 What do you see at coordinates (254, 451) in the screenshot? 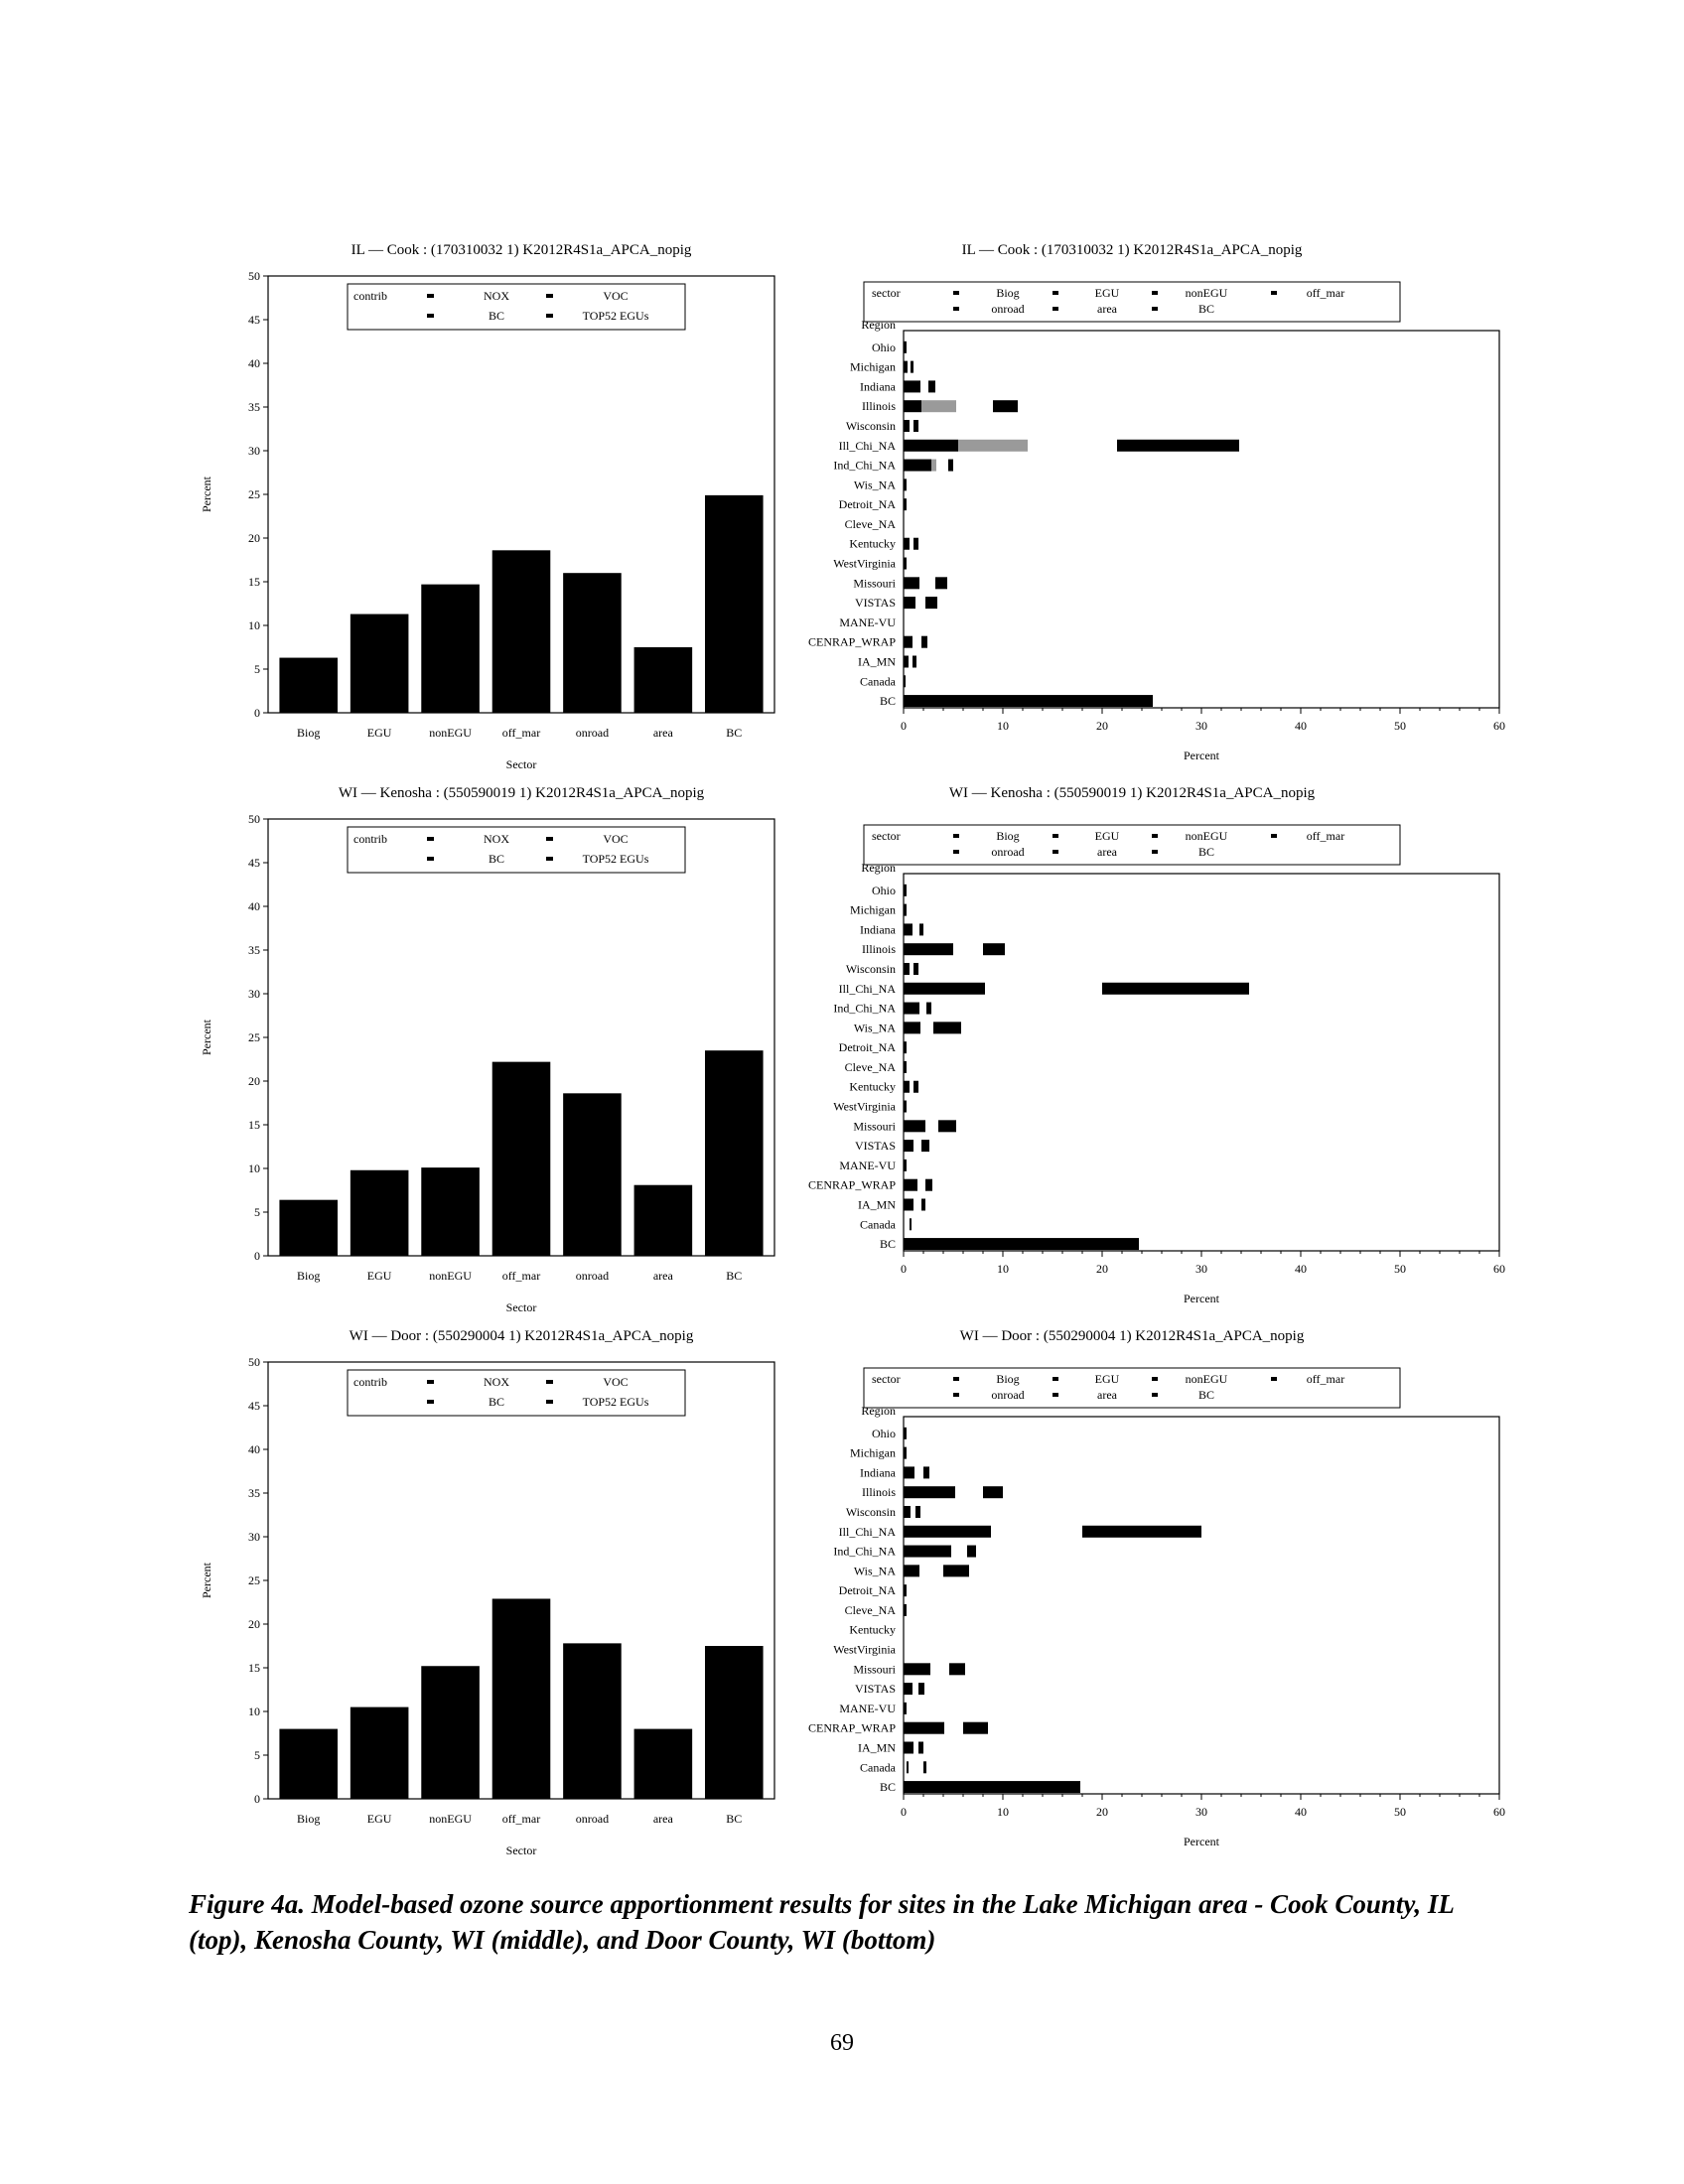
I see `y-tick-label: 30` at bounding box center [254, 451].